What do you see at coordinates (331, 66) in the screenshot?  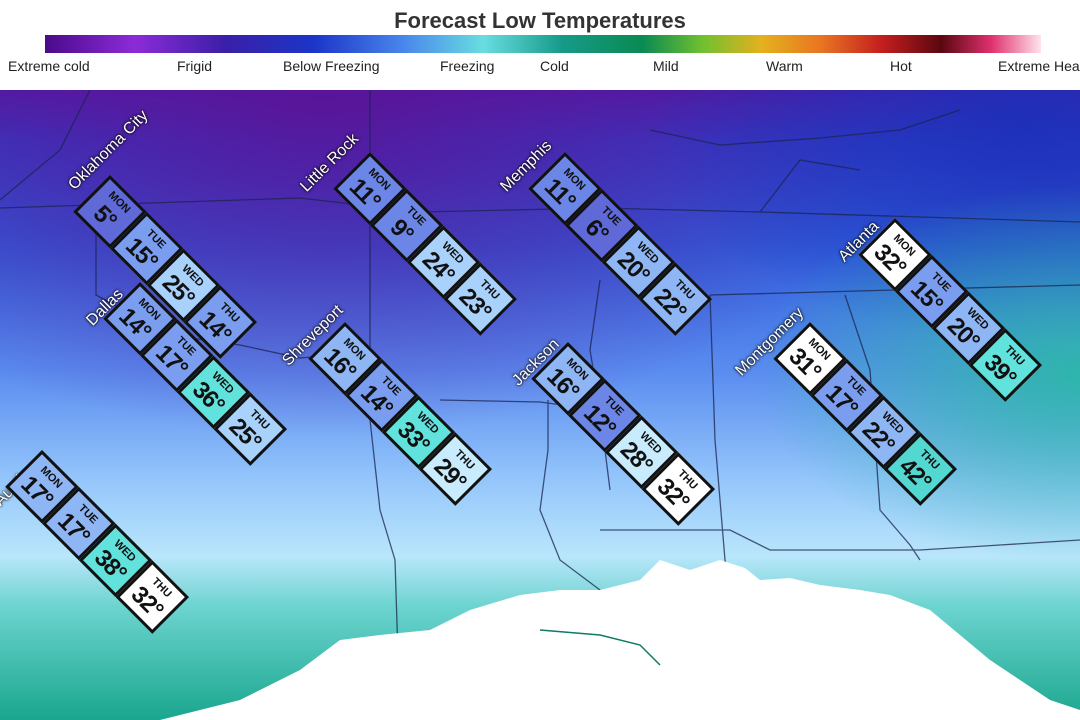 I see `scale-label-below-freezing: Below Freezing` at bounding box center [331, 66].